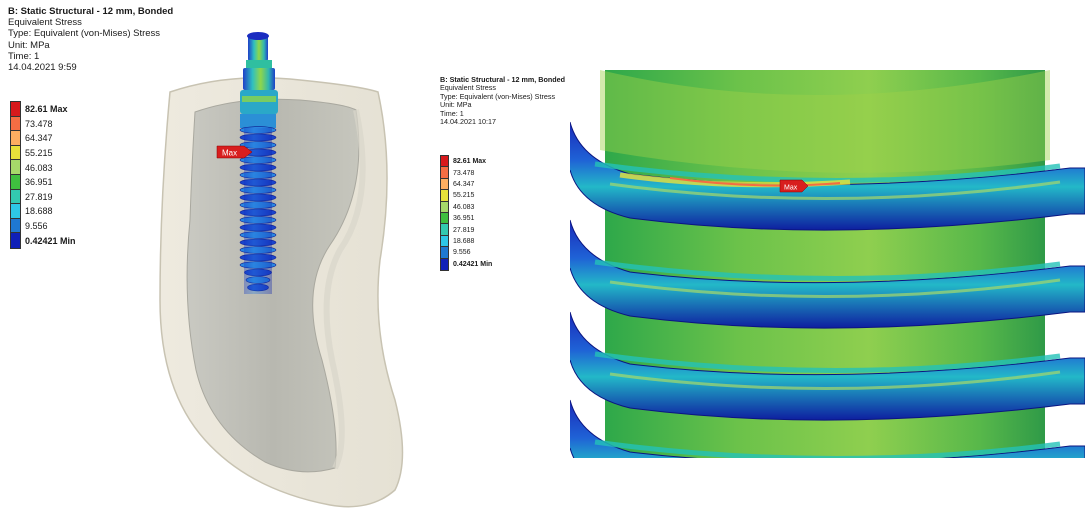 The height and width of the screenshot is (513, 1085). What do you see at coordinates (791, 188) in the screenshot?
I see `max-marker-closeup-label: Max` at bounding box center [791, 188].